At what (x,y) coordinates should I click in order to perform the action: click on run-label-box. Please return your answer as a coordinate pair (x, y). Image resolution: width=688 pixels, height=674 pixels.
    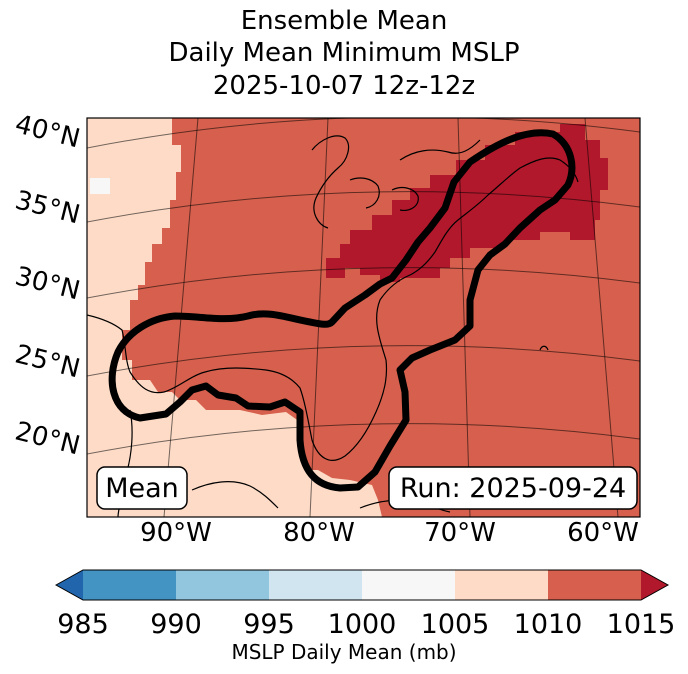
    Looking at the image, I should click on (513, 488).